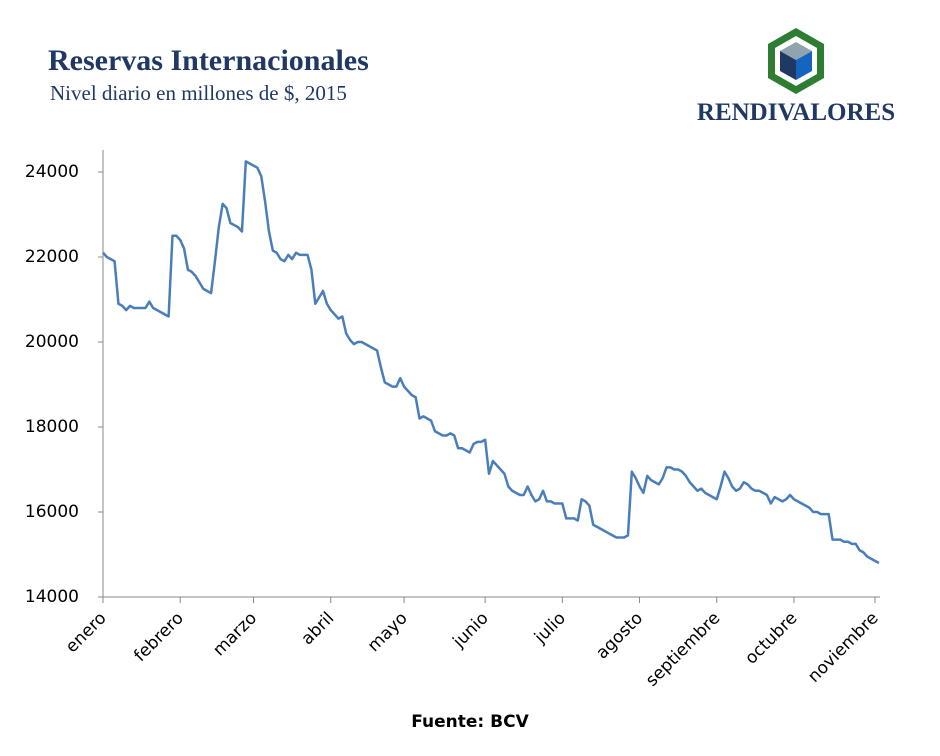 The width and height of the screenshot is (940, 756). I want to click on y-tick-label: 18000, so click(52, 427).